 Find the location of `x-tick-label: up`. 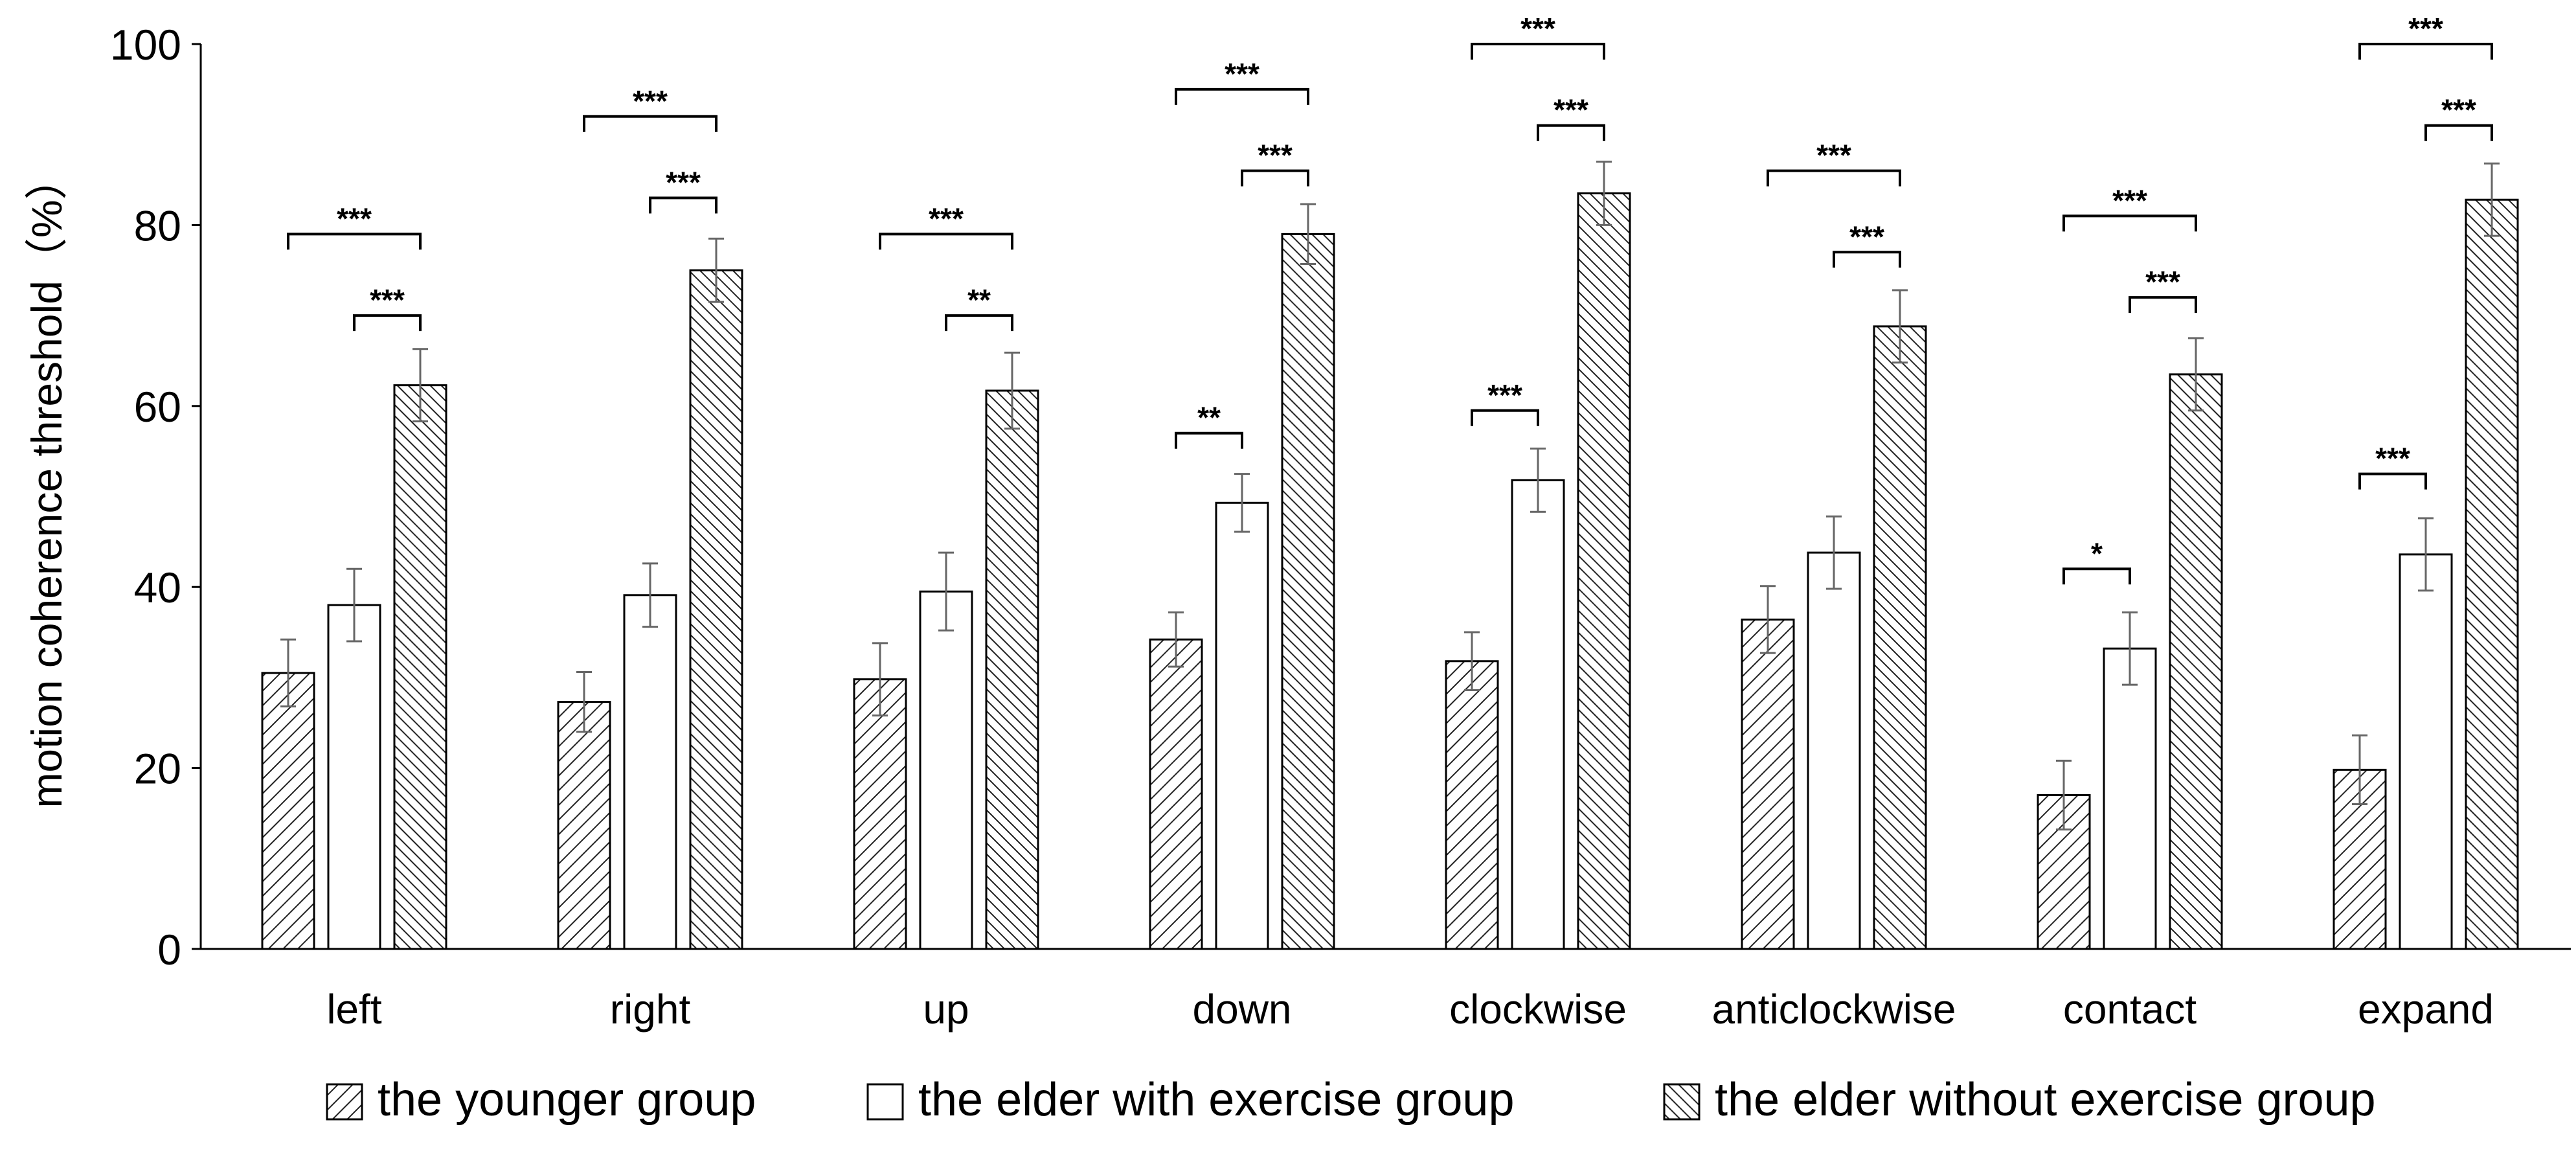

x-tick-label: up is located at coordinates (946, 1010).